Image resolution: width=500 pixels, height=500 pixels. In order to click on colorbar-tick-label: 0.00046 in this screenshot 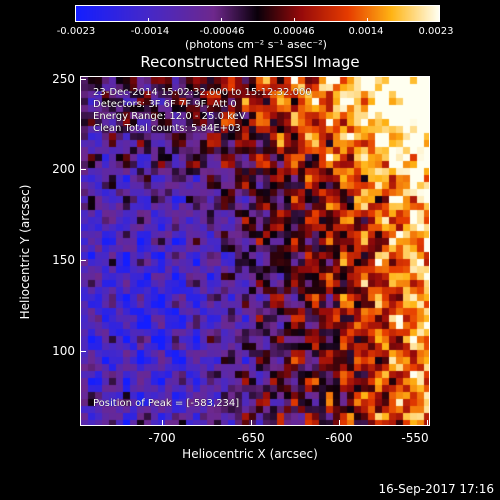, I will do `click(294, 31)`.